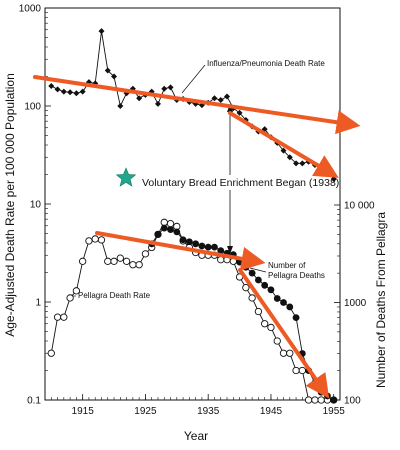 This screenshot has height=450, width=400. What do you see at coordinates (296, 275) in the screenshot?
I see `pellagra-deaths-label-2: Pellagra Deaths` at bounding box center [296, 275].